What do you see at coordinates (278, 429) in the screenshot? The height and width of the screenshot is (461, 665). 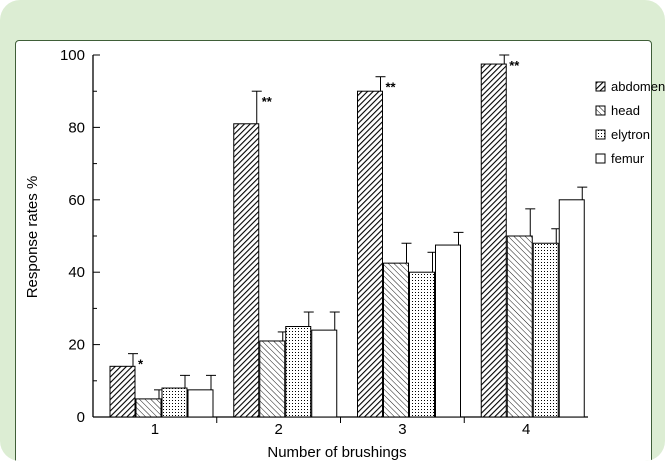 I see `x-tick-label: 2` at bounding box center [278, 429].